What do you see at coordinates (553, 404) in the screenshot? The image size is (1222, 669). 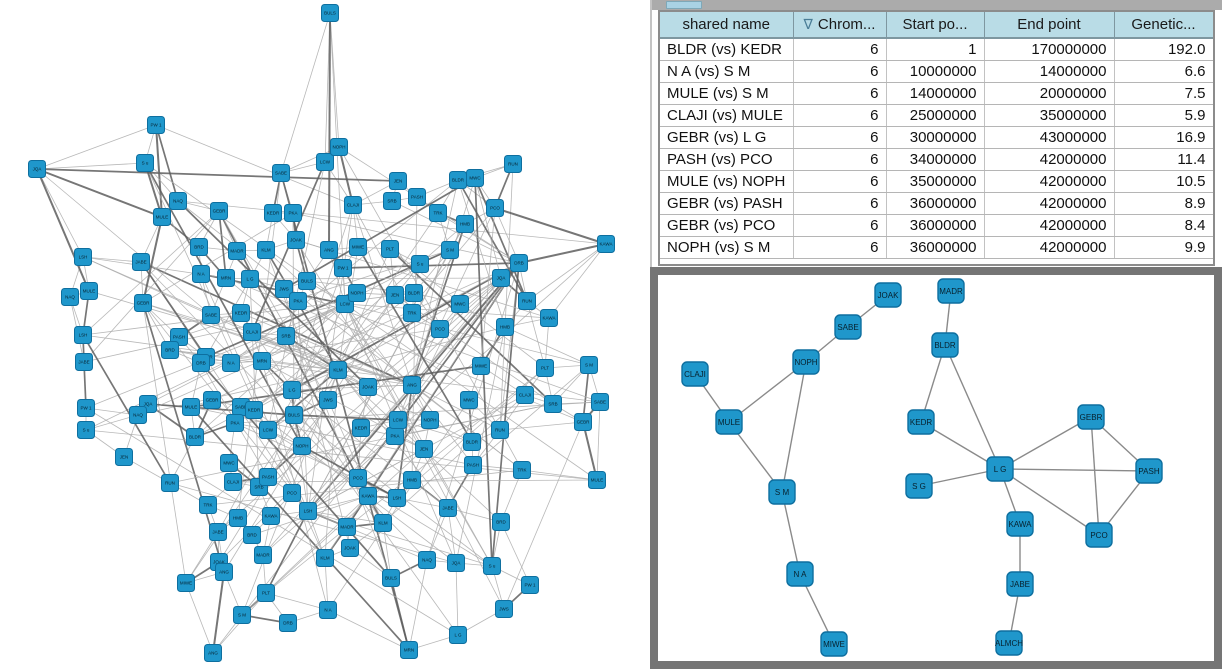 I see `graph-node: SRB` at bounding box center [553, 404].